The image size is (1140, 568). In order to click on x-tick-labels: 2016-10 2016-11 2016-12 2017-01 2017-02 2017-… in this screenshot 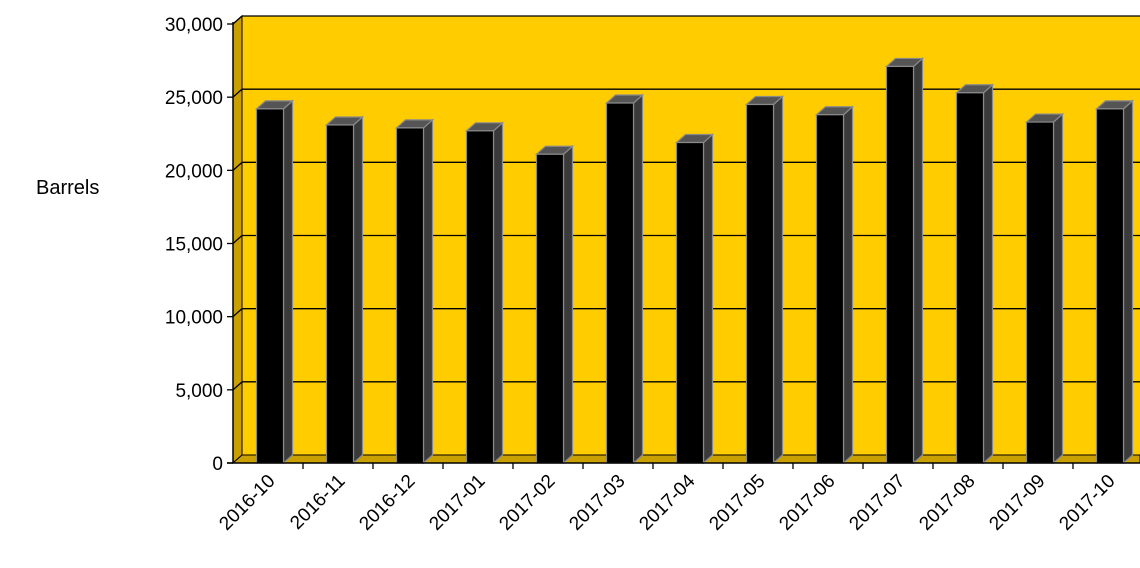, I will do `click(667, 502)`.